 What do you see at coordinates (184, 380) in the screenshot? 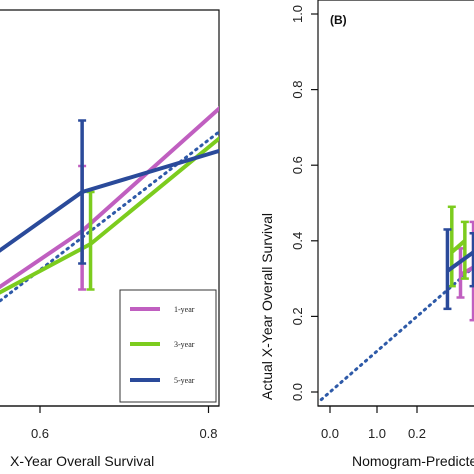
I see `legend-label-5-year: 5-year` at bounding box center [184, 380].